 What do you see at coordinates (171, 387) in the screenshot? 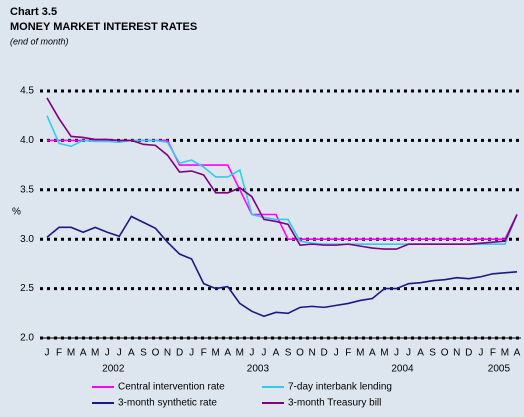
I see `legend-label: Central intervention rate` at bounding box center [171, 387].